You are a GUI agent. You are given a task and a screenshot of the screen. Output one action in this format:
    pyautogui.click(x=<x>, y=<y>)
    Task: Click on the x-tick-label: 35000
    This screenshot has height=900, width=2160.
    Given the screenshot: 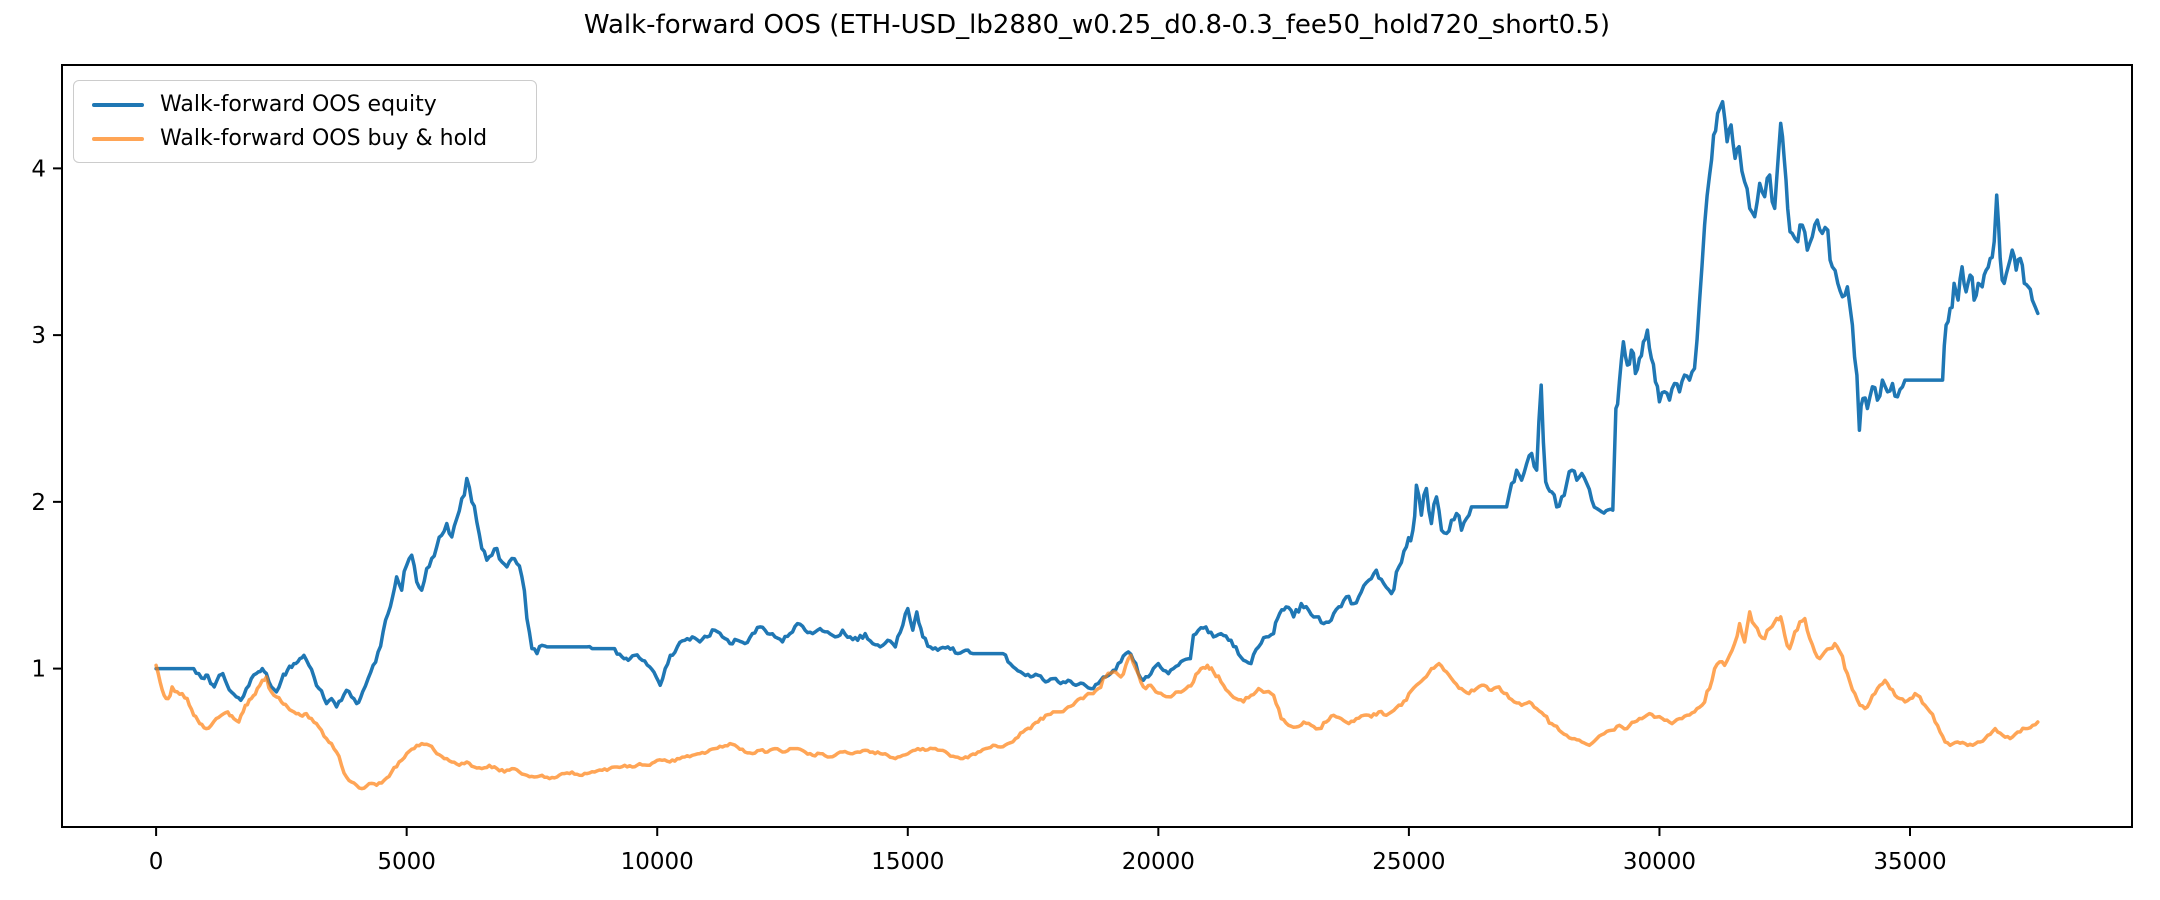 What is the action you would take?
    pyautogui.click(x=1909, y=862)
    